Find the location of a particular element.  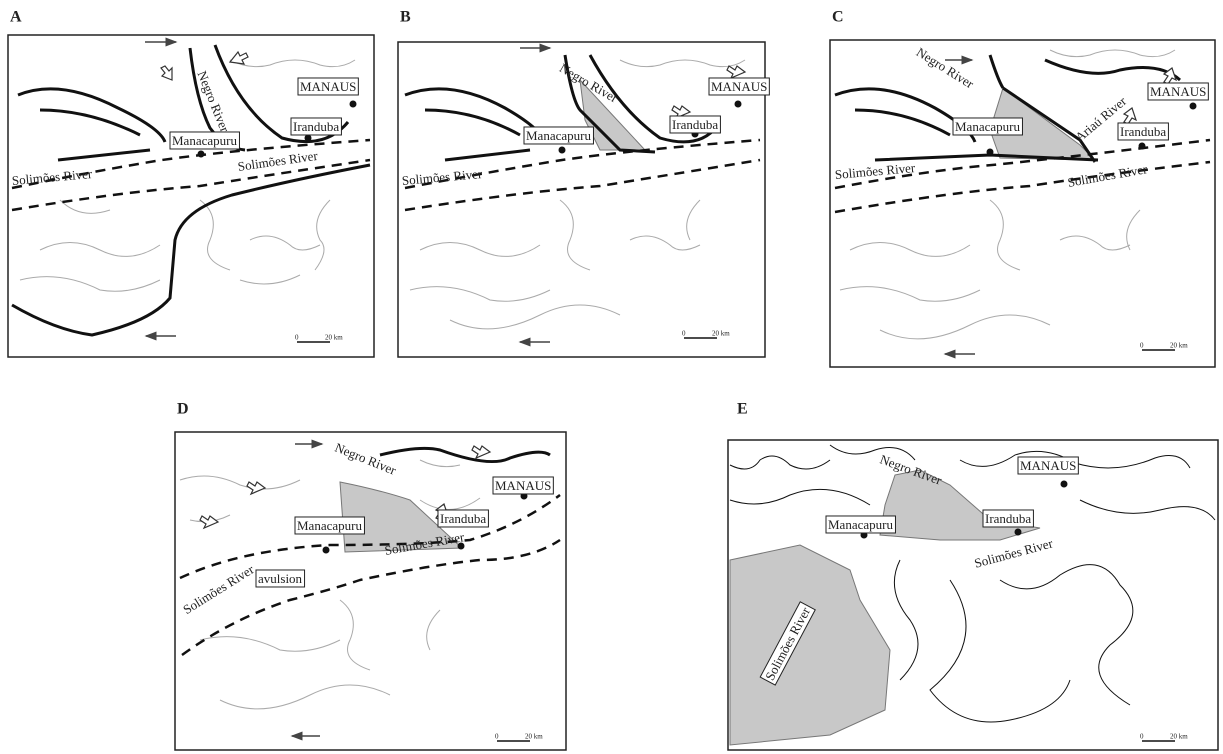

map-label-group: avulsion is located at coordinates (280, 578).